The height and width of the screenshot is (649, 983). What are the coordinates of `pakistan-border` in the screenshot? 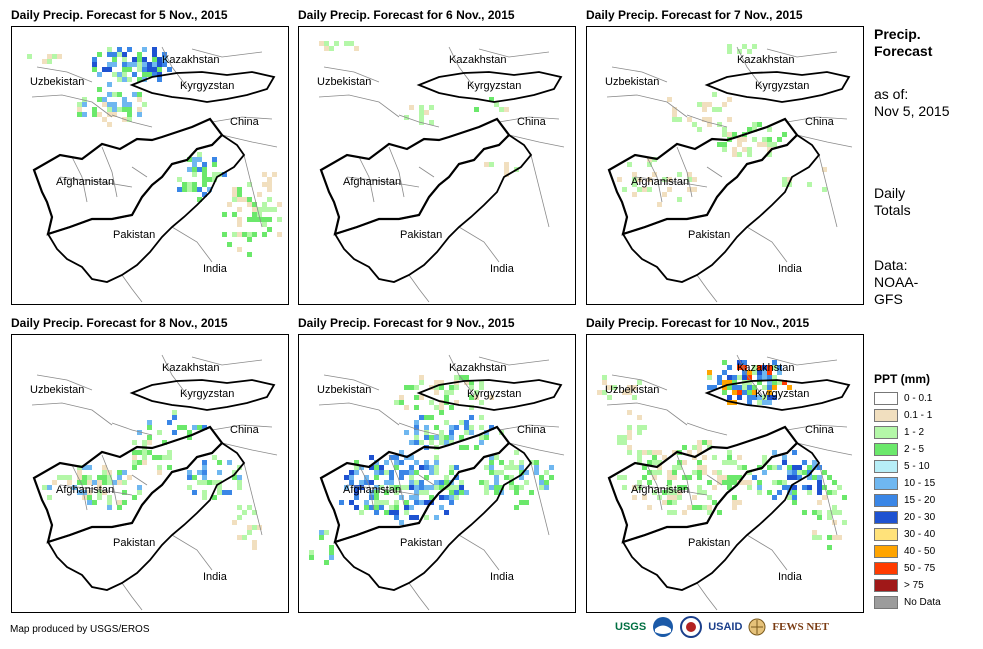 It's located at (433, 208).